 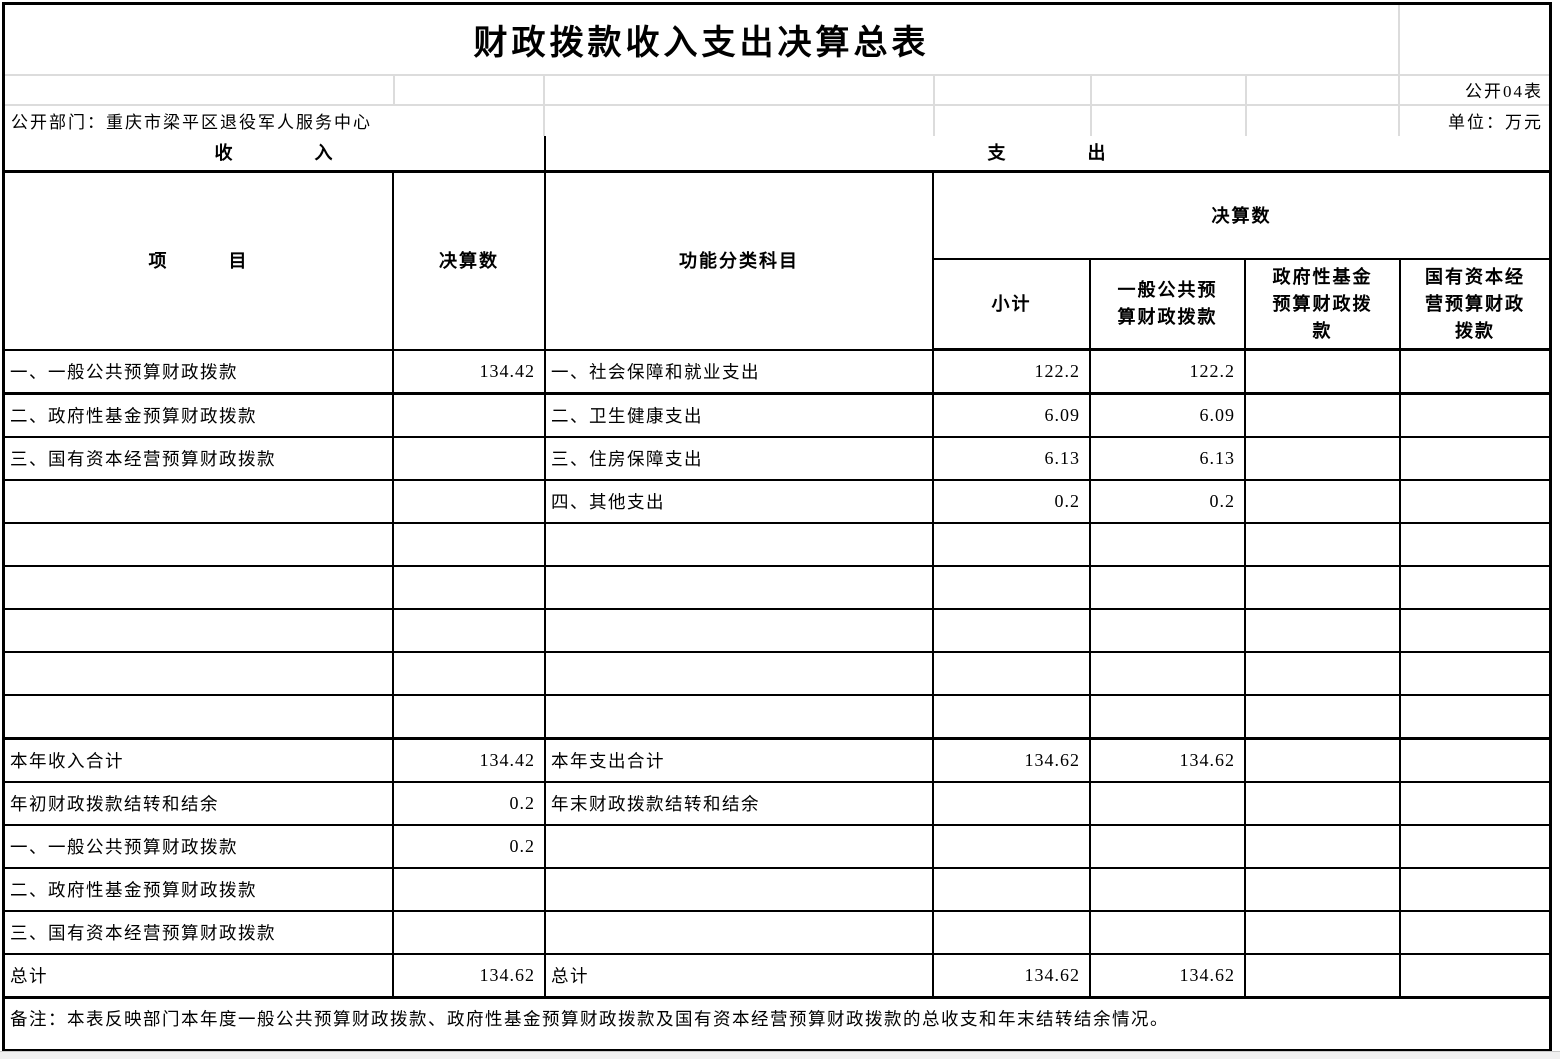 I want to click on income-section-header: 收 入, so click(x=275, y=154).